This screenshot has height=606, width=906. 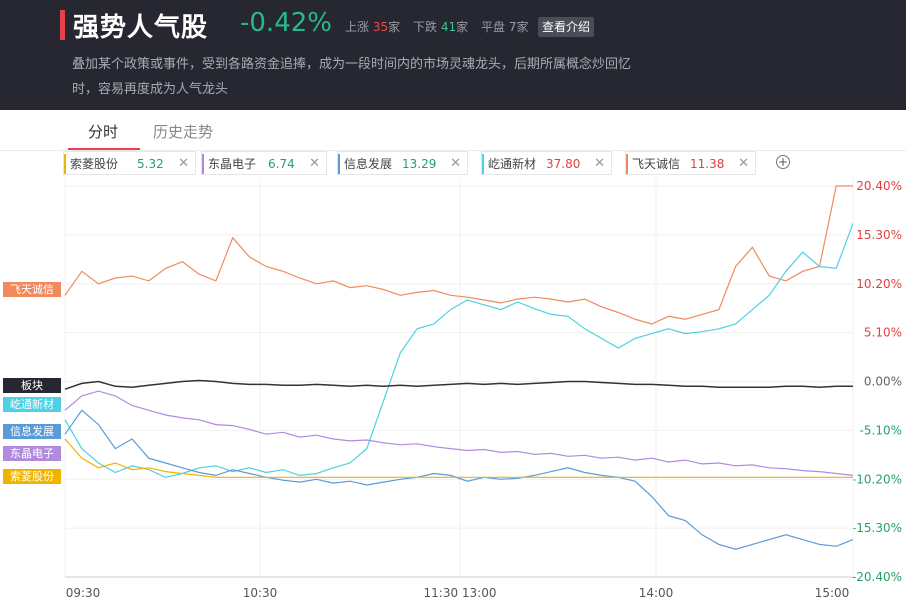 I want to click on up-stat: 上涨 35家, so click(x=372, y=26).